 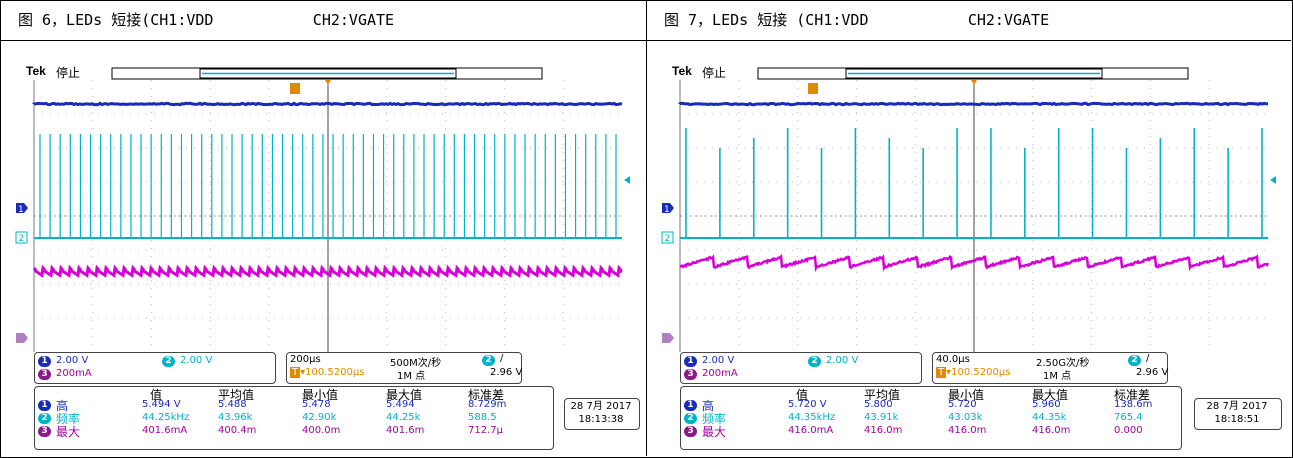 I want to click on meas-row1-v3: 5.960, so click(x=1046, y=404).